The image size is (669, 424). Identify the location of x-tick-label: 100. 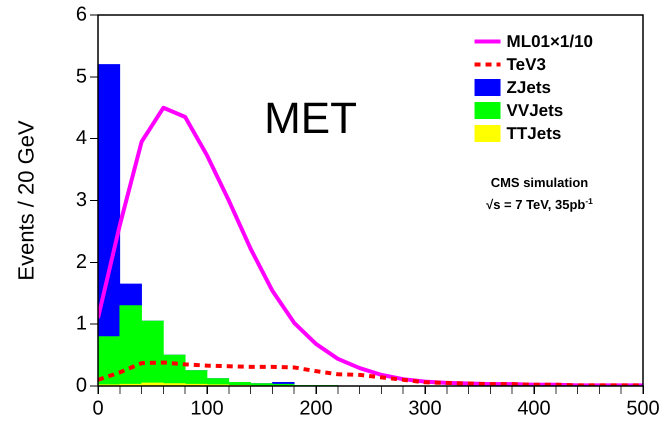
(207, 409).